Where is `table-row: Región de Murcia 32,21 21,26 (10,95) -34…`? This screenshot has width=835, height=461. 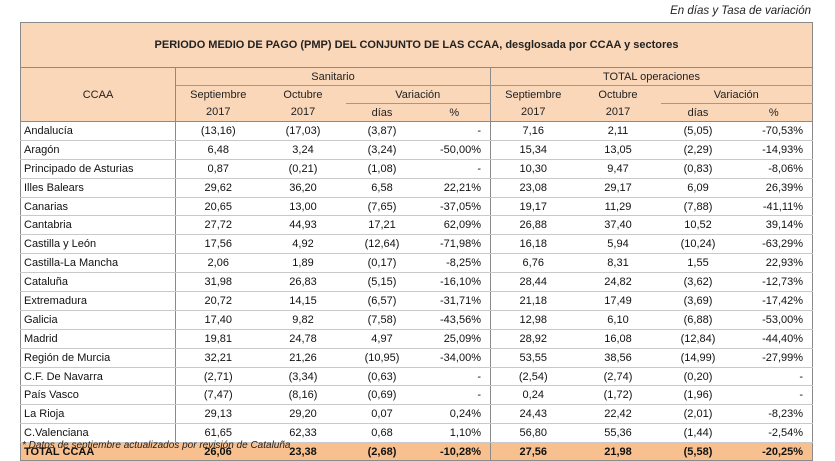 table-row: Región de Murcia 32,21 21,26 (10,95) -34… is located at coordinates (417, 358).